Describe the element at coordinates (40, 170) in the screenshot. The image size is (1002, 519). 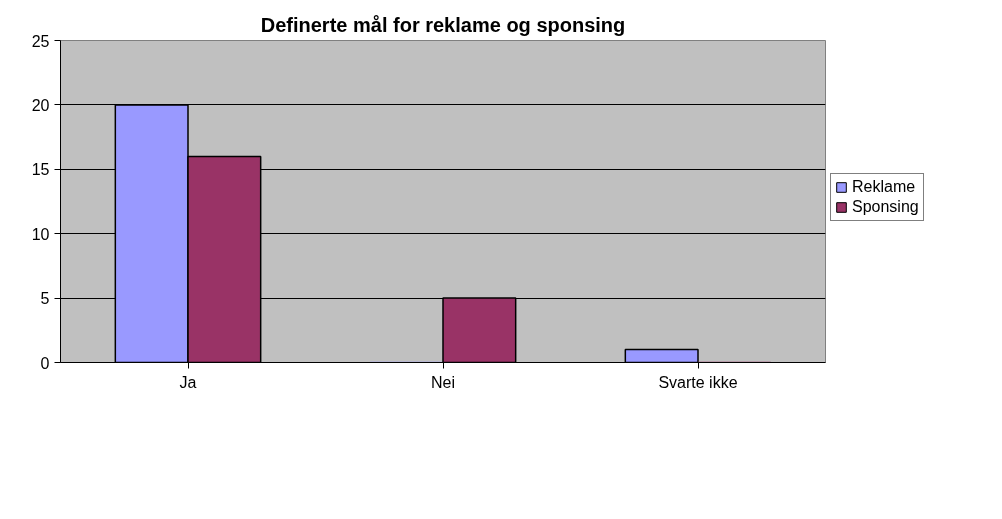
I see `y-tick-label: 15` at that location.